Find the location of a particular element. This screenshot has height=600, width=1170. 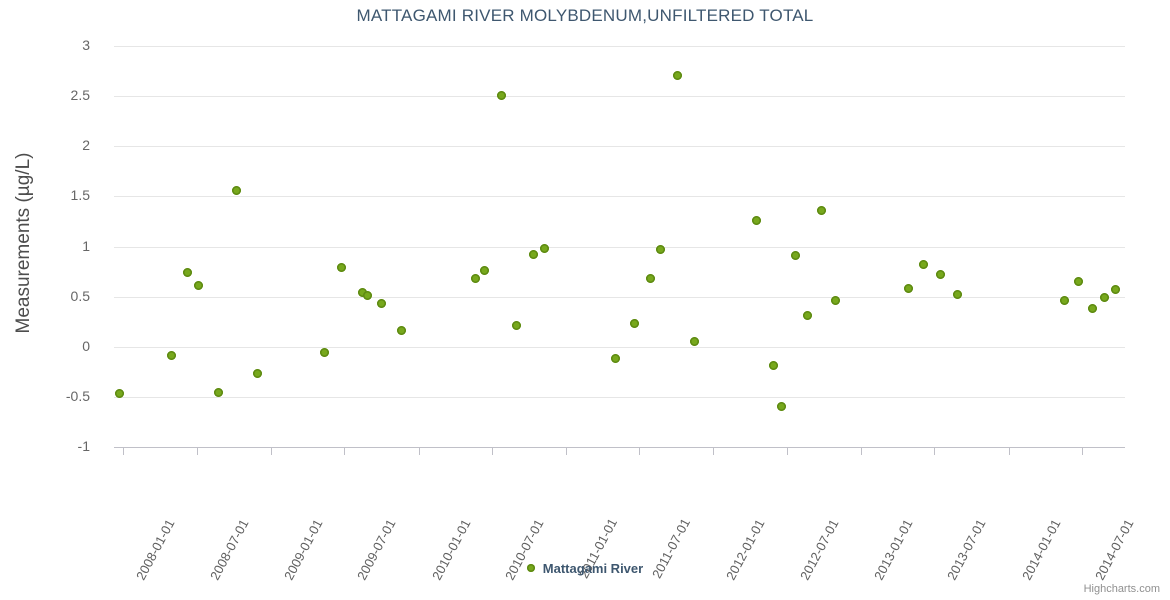

y-axis-tick-label: -0.5 is located at coordinates (77, 395).